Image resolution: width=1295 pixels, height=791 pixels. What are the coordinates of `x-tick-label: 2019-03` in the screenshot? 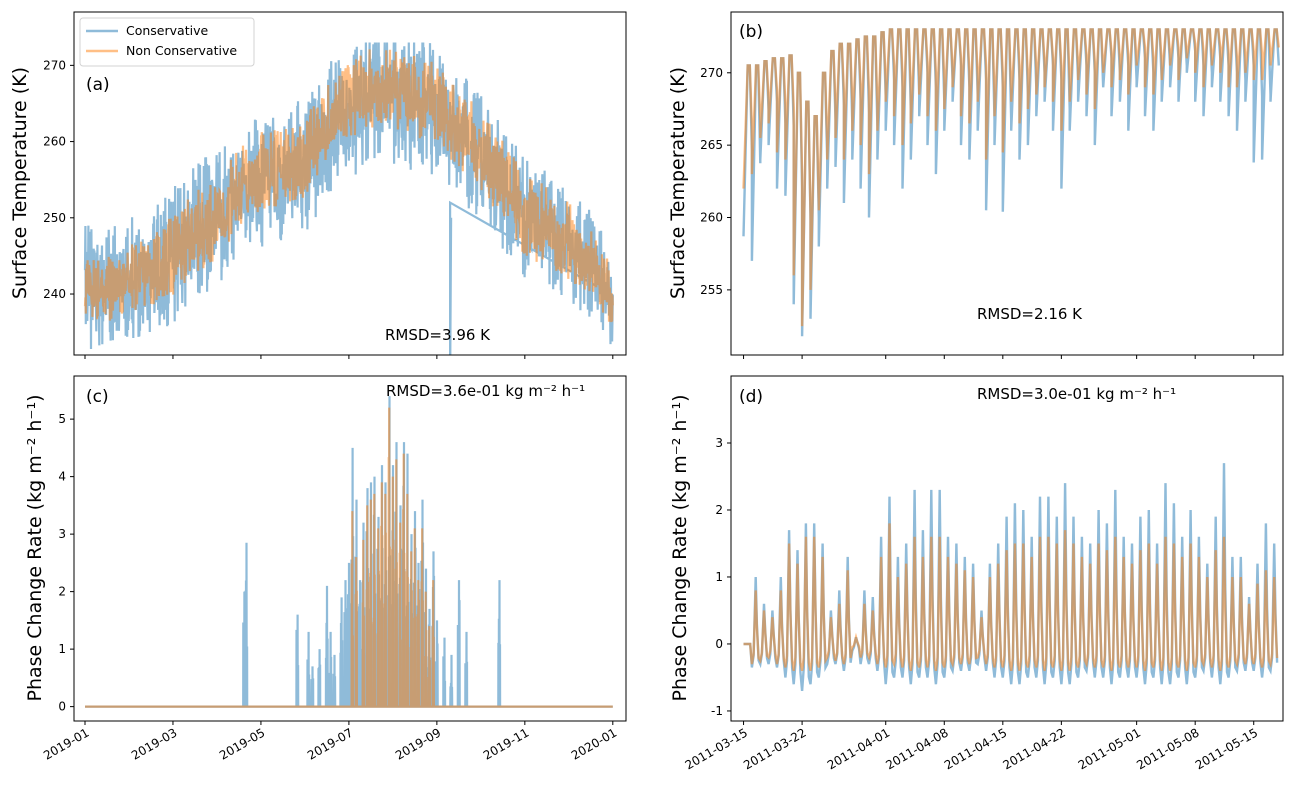 It's located at (154, 743).